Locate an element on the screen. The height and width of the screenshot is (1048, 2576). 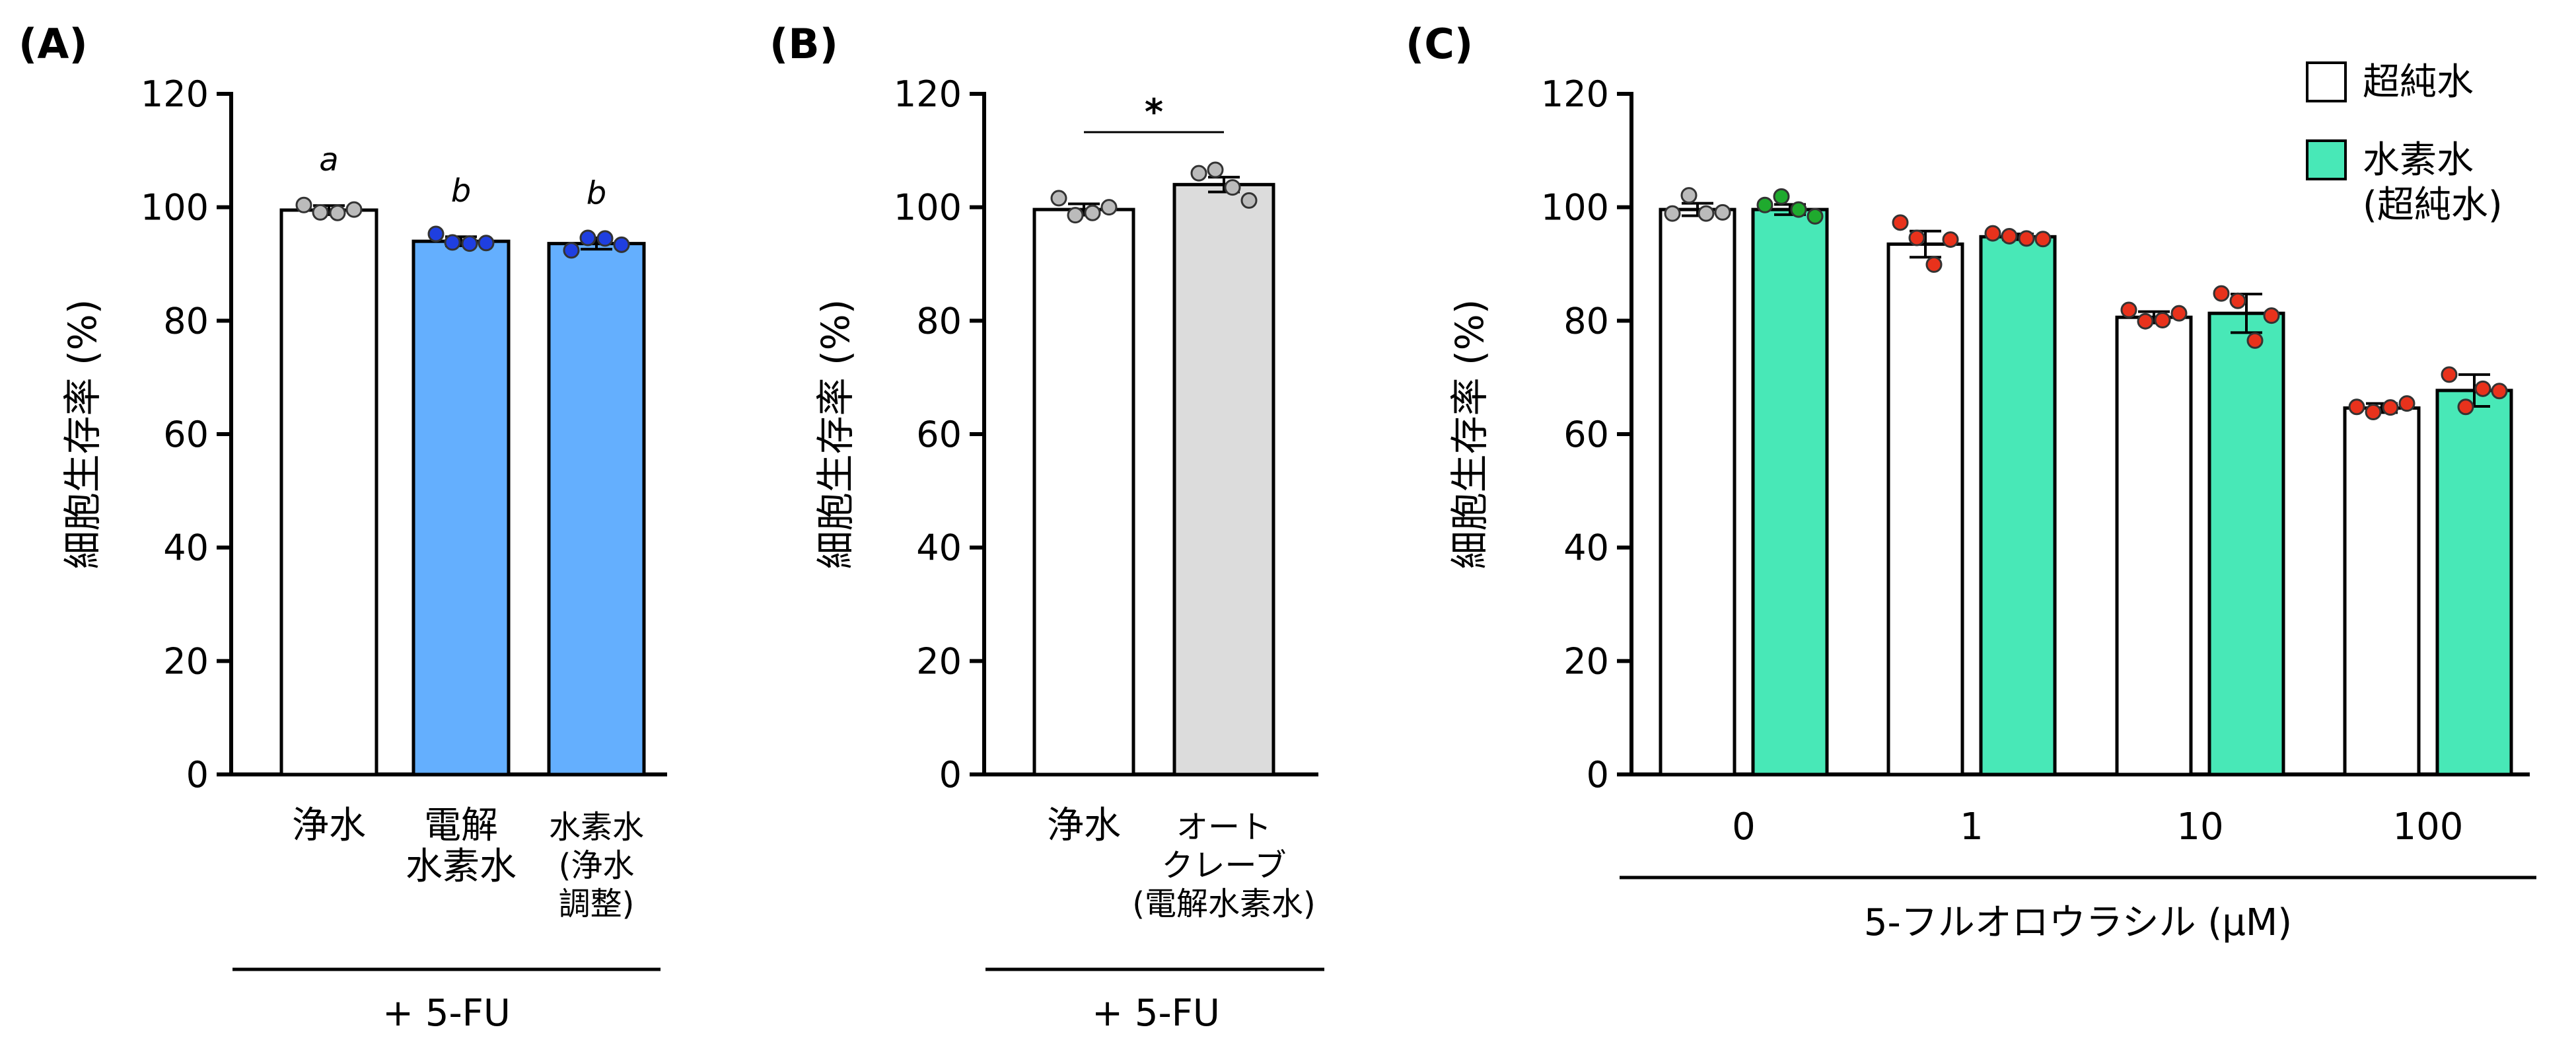
category-label: オート is located at coordinates (1223, 827).